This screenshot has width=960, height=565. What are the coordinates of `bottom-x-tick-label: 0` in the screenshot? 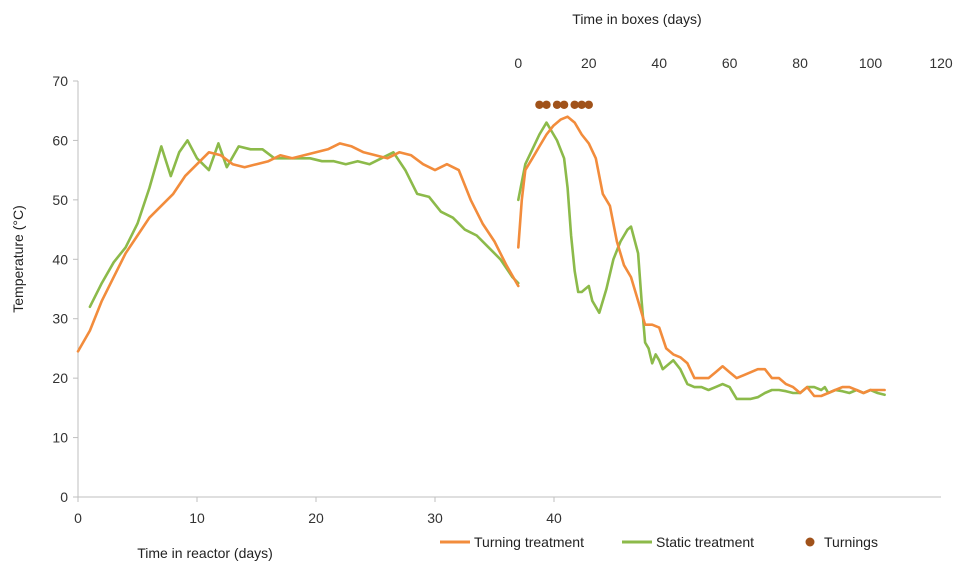 It's located at (78, 518).